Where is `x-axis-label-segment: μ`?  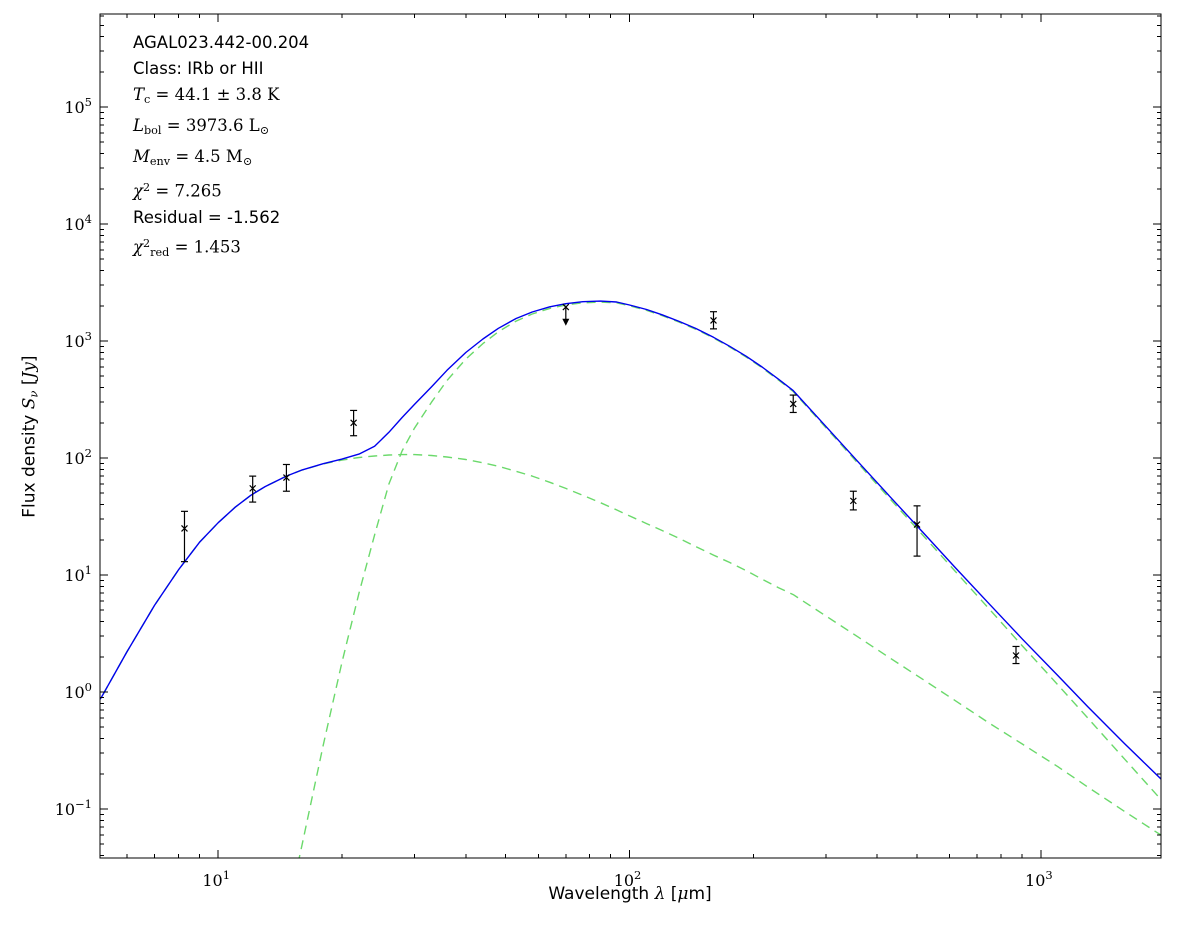 x-axis-label-segment: μ is located at coordinates (683, 894).